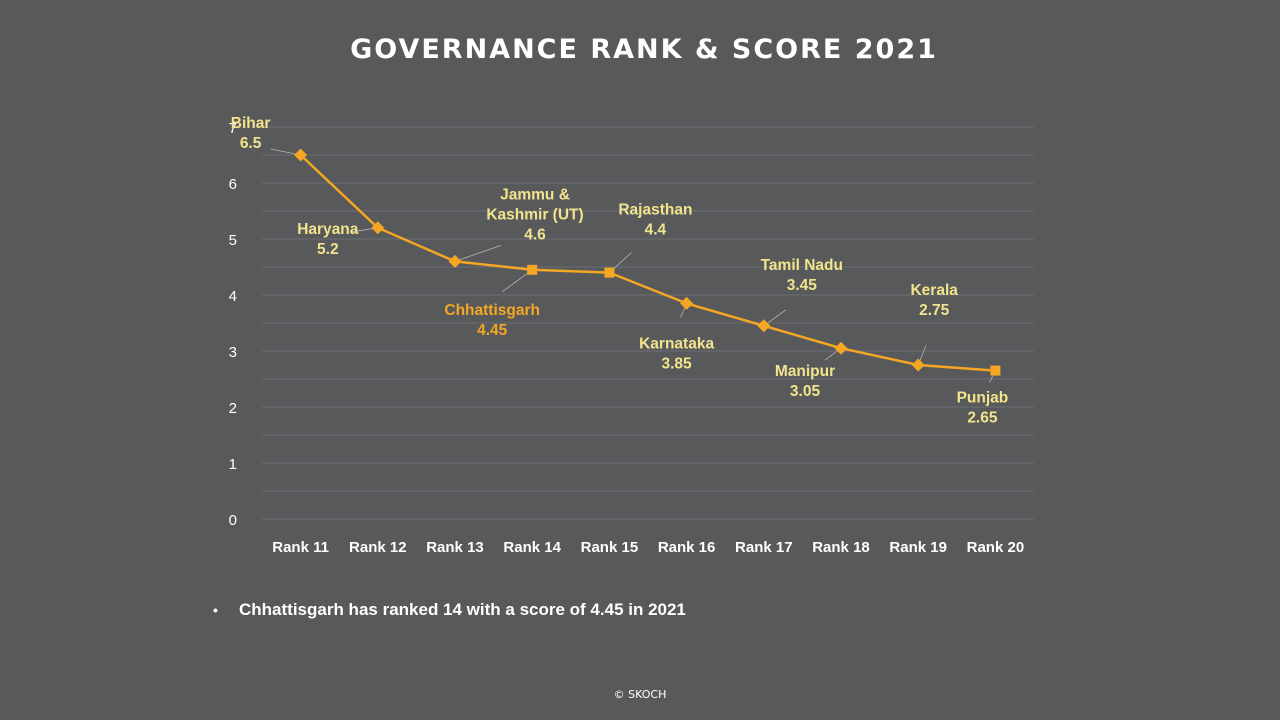 The image size is (1280, 720). I want to click on point-label-line: 3.05, so click(805, 391).